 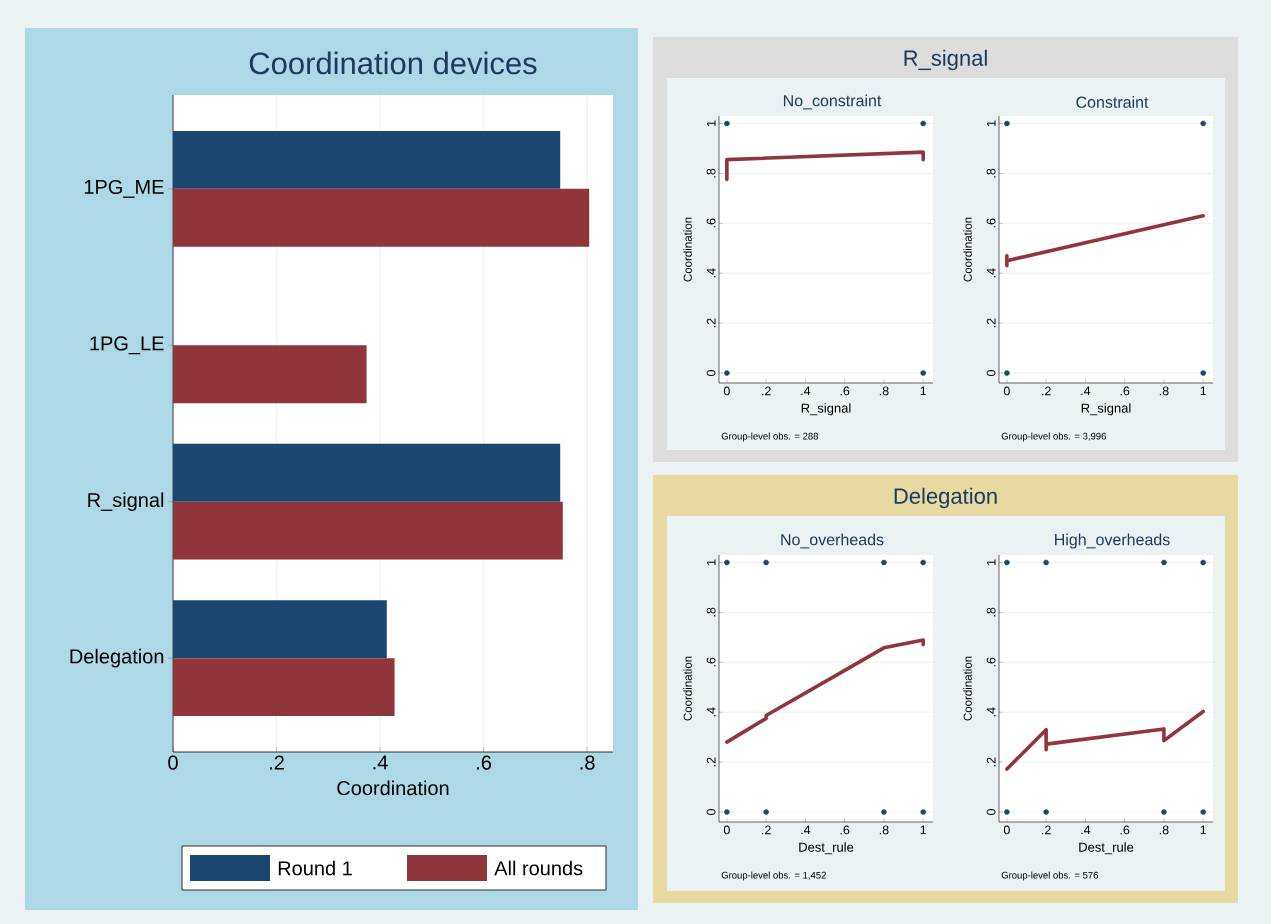 I want to click on chart-title: No_constraint, so click(x=832, y=102).